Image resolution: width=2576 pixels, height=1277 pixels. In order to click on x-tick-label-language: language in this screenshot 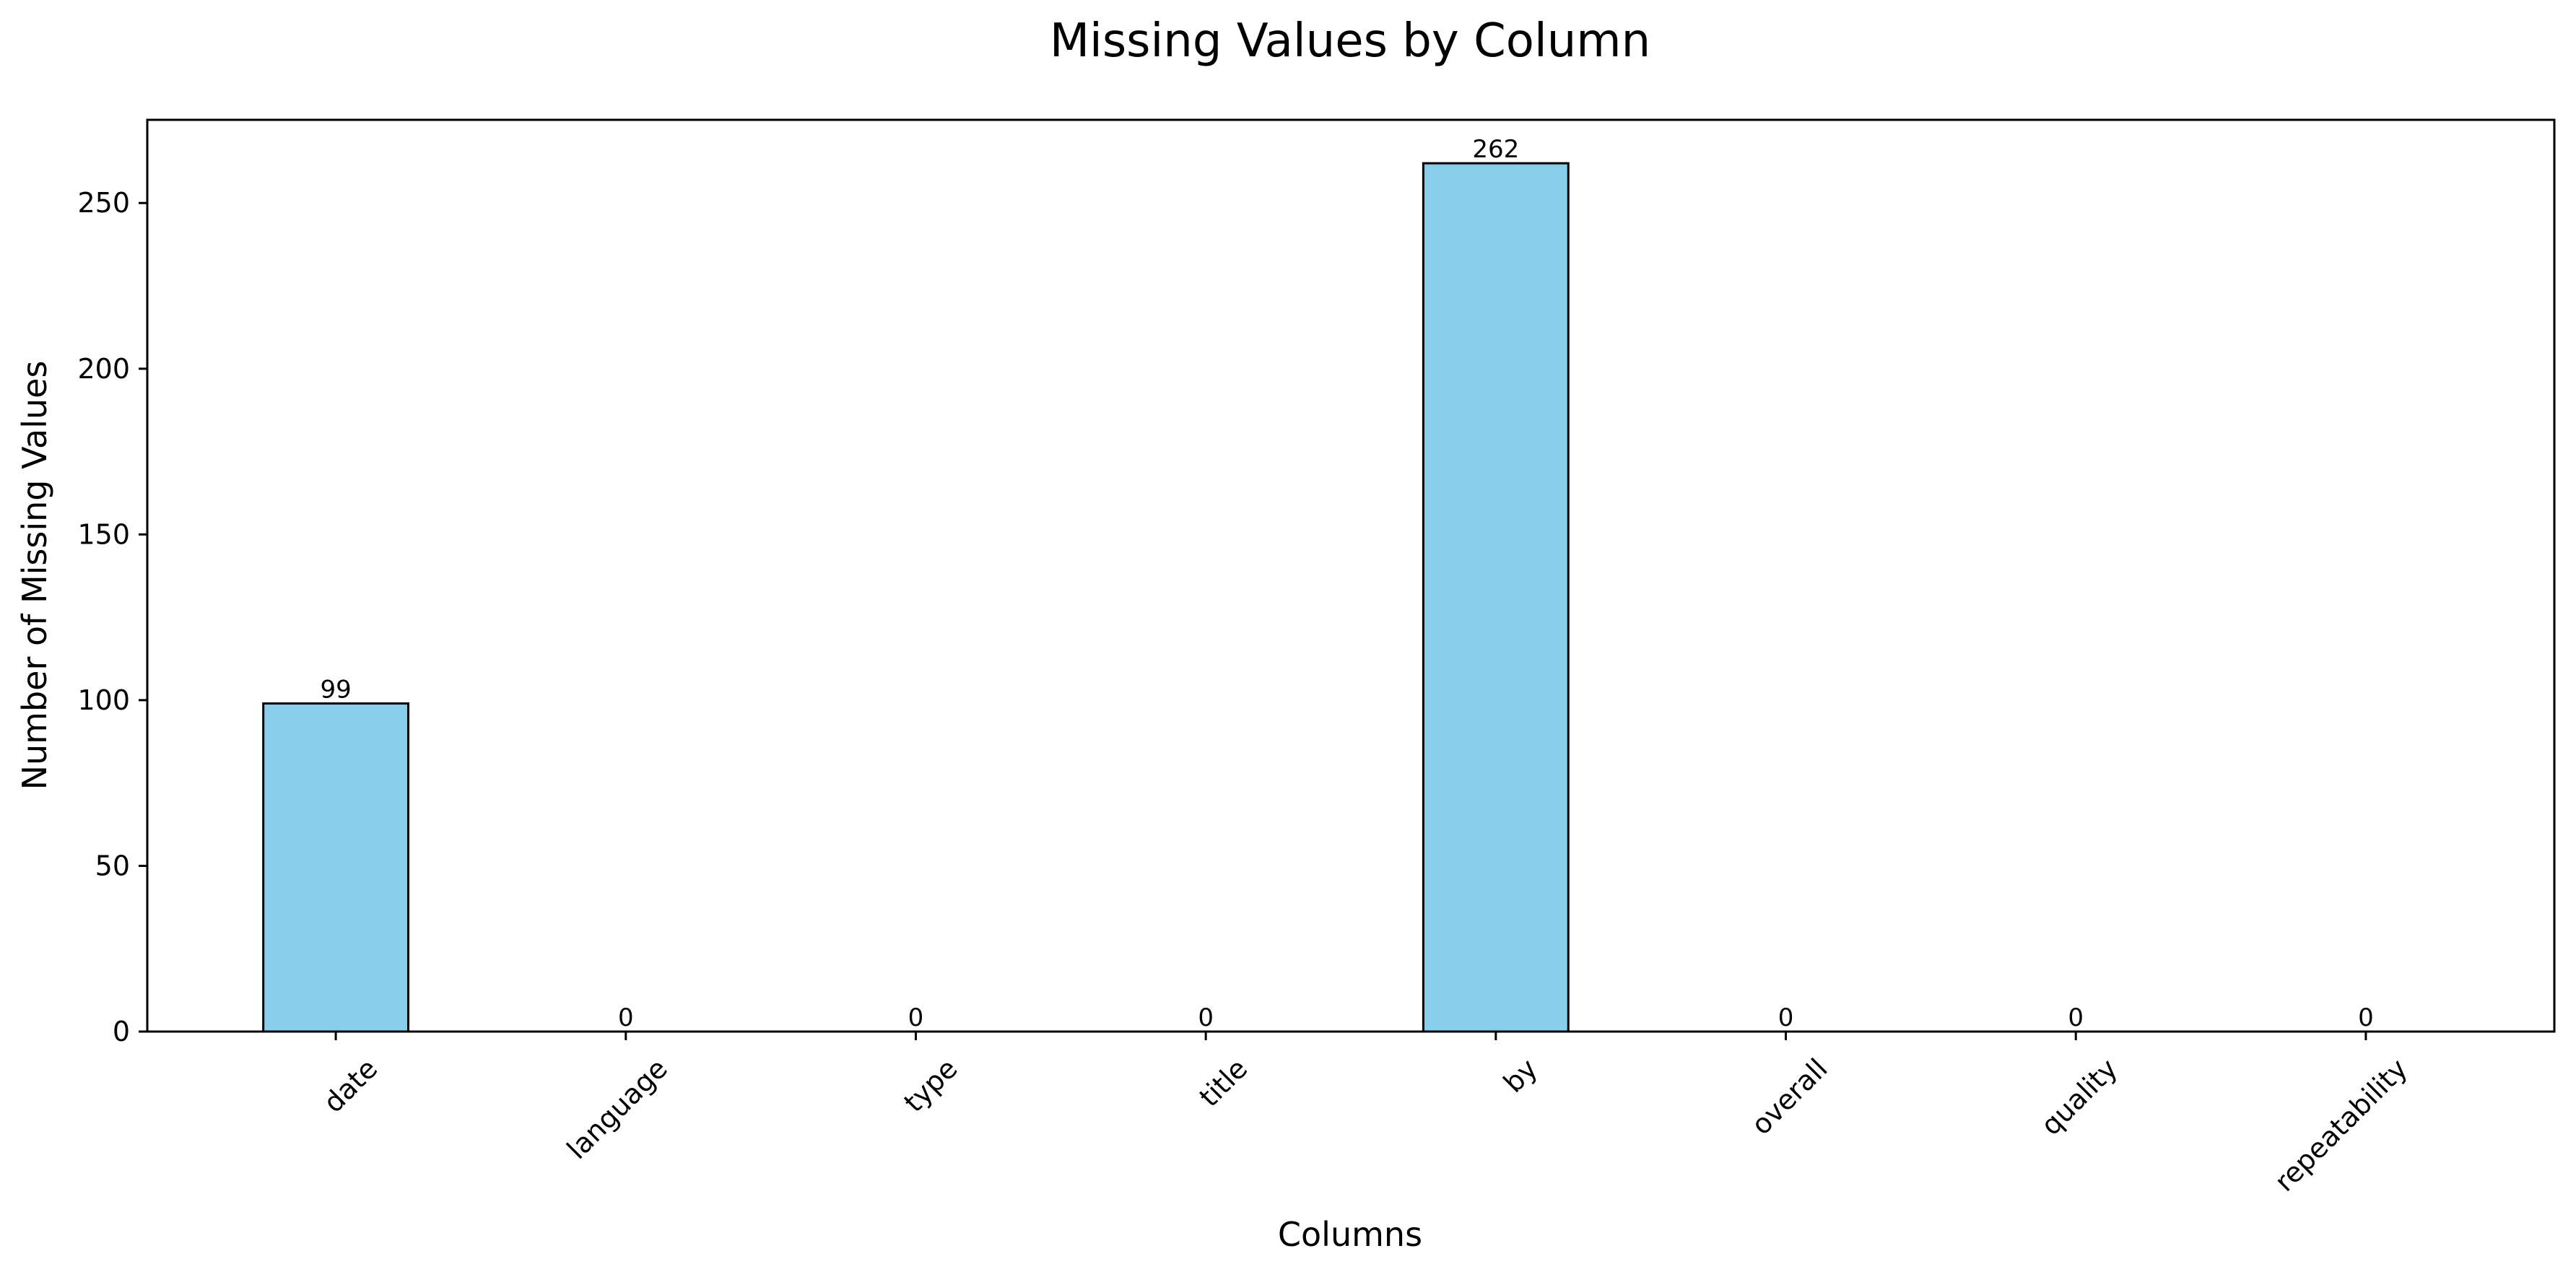, I will do `click(617, 1108)`.